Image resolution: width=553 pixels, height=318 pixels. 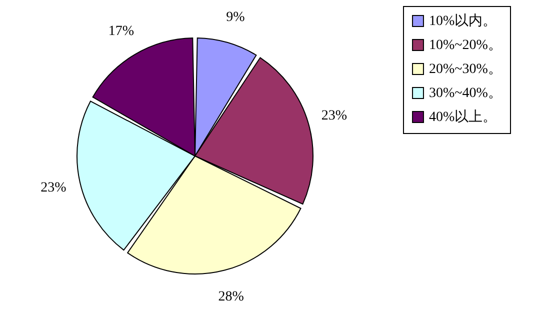 I want to click on data-label: 28%, so click(x=231, y=296).